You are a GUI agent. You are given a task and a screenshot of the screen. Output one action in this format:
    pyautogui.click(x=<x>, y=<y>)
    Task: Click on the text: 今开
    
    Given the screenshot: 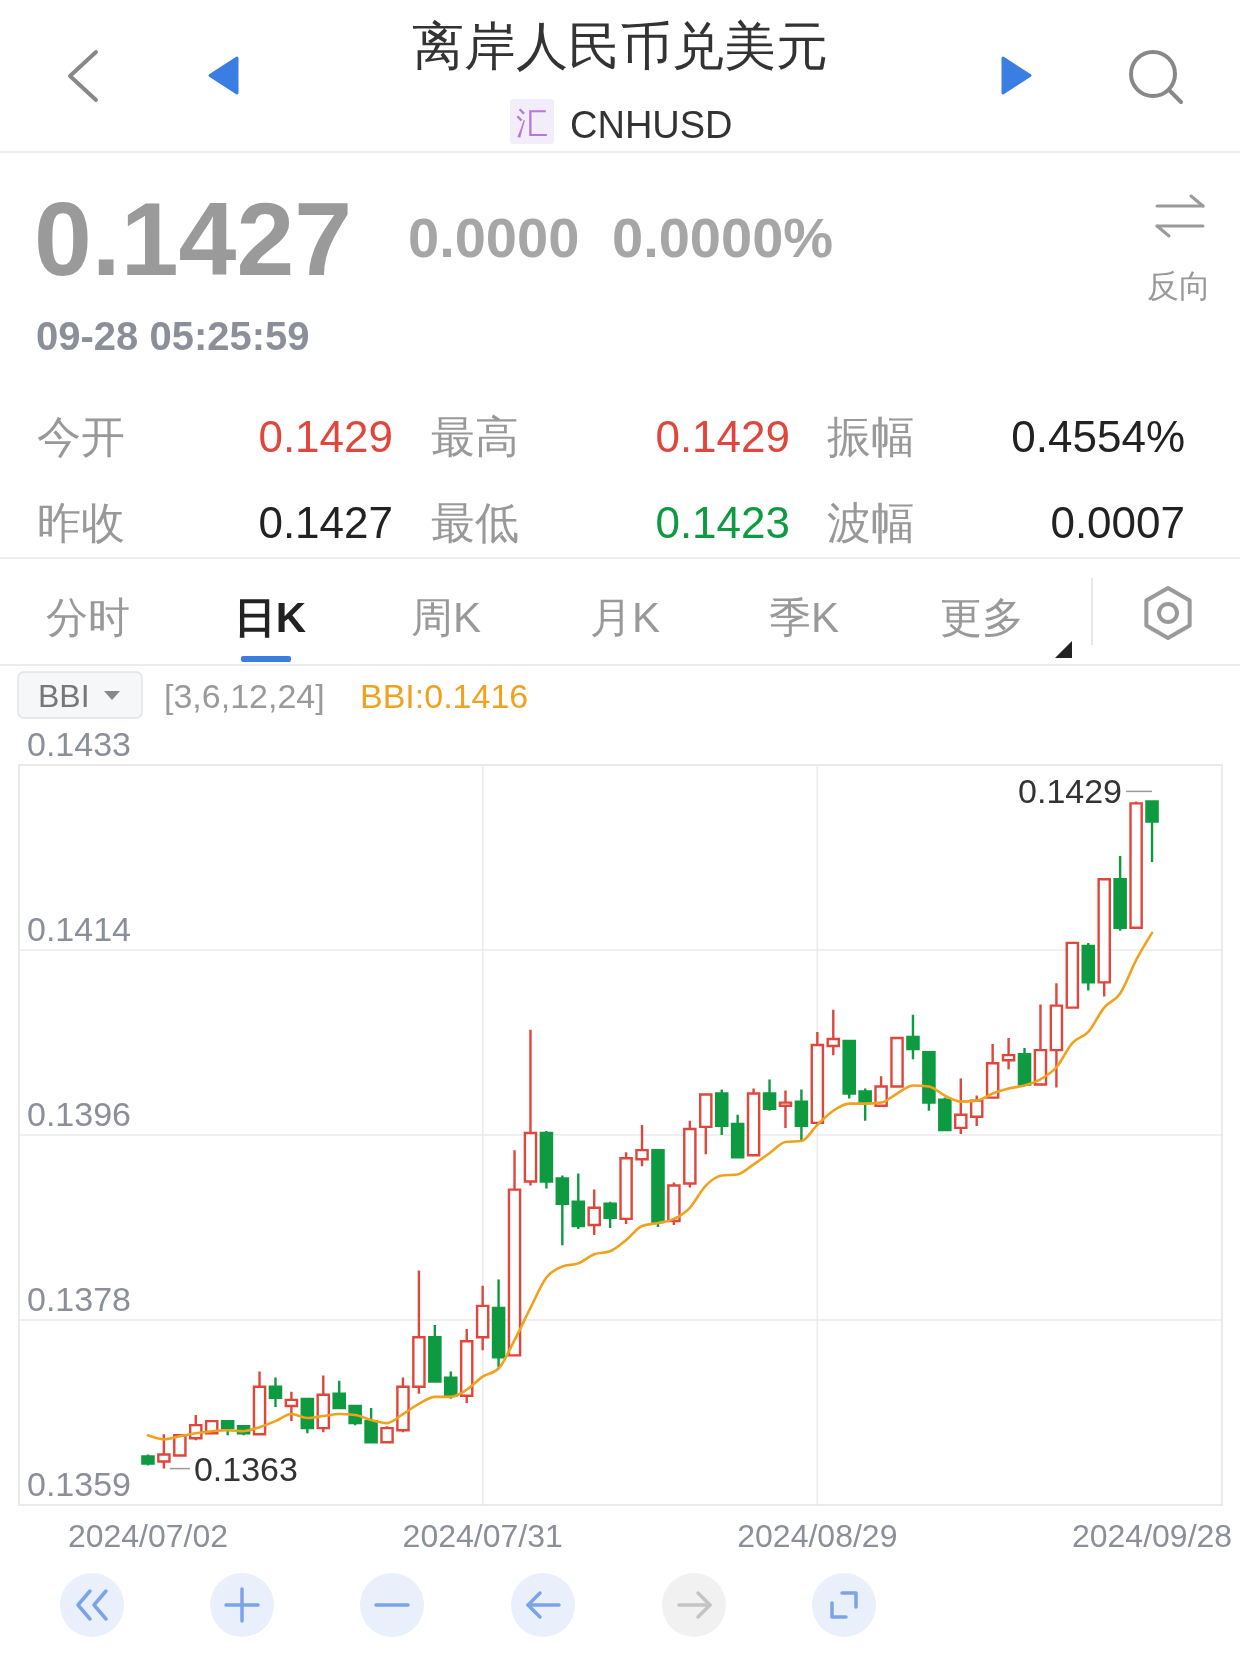 What is the action you would take?
    pyautogui.click(x=81, y=436)
    